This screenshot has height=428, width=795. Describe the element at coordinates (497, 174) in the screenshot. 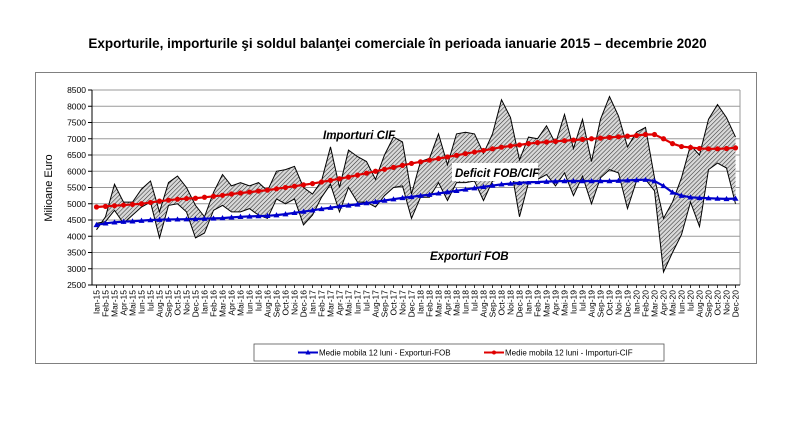

I see `annotation-deficit-fob-cif: Deficit FOB/CIF` at that location.